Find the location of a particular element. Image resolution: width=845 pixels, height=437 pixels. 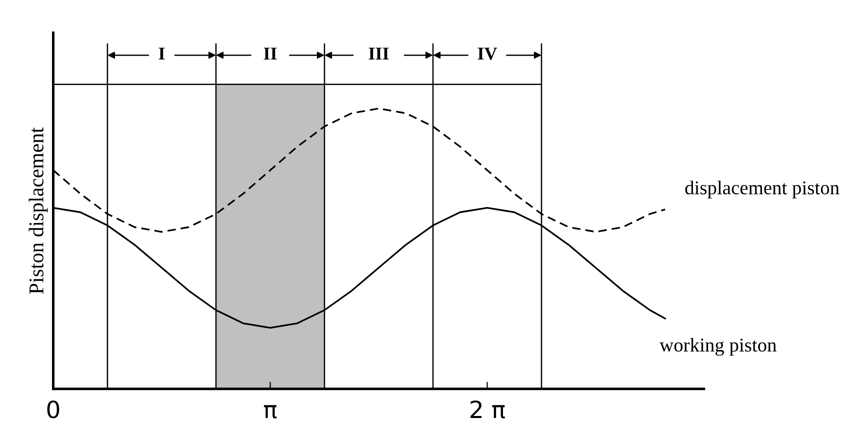

text: IV is located at coordinates (488, 54).